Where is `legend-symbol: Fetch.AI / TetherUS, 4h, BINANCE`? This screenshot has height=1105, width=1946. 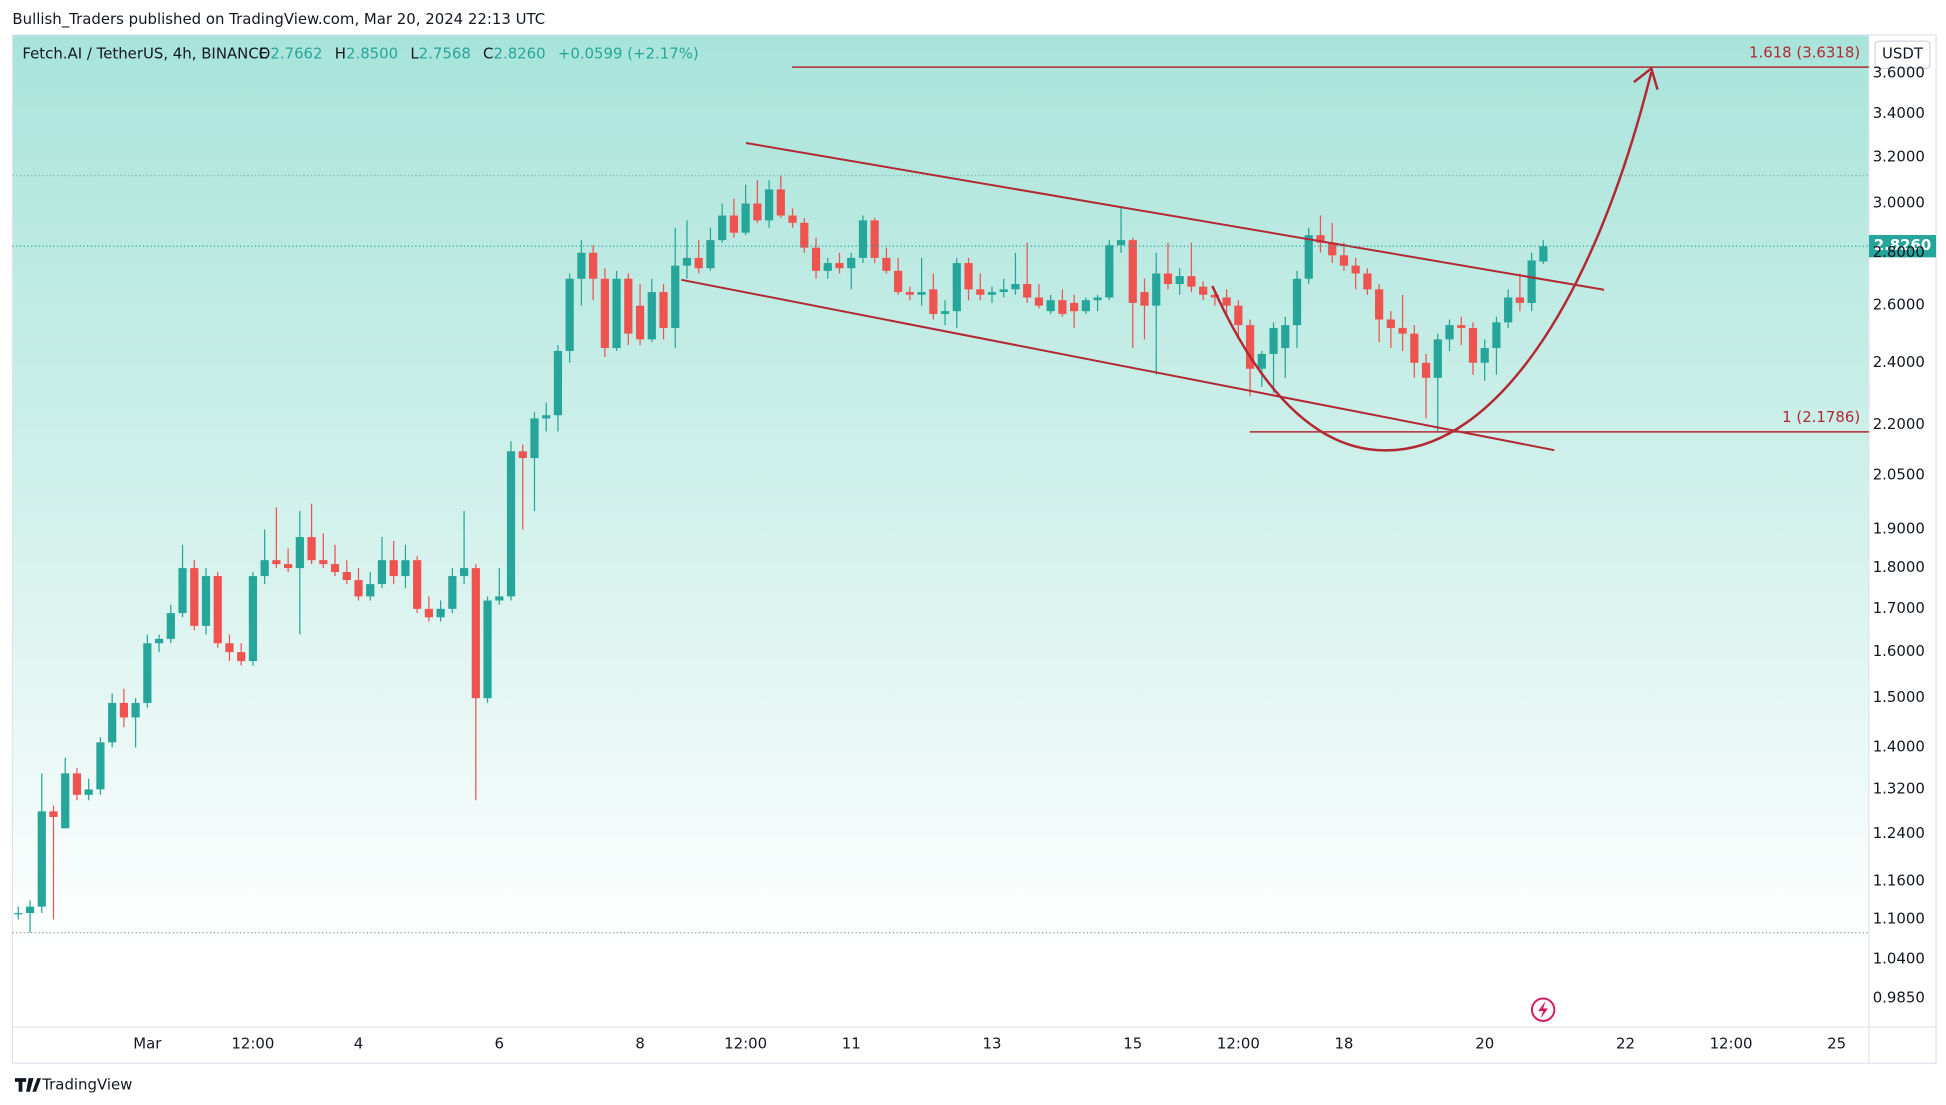
legend-symbol: Fetch.AI / TetherUS, 4h, BINANCE is located at coordinates (145, 54).